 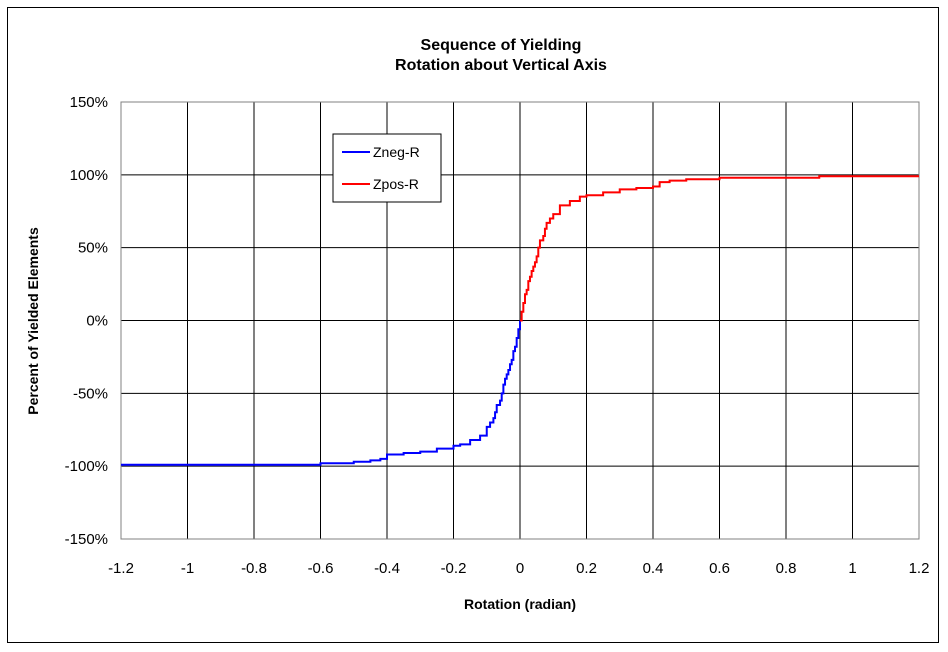 What do you see at coordinates (187, 568) in the screenshot?
I see `x-tick-label: -1` at bounding box center [187, 568].